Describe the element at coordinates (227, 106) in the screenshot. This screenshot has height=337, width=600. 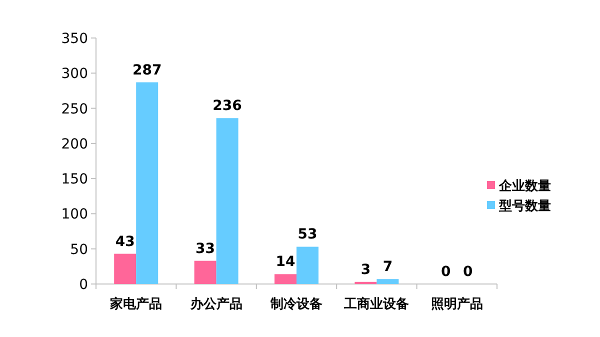
I see `data-label: 236` at that location.